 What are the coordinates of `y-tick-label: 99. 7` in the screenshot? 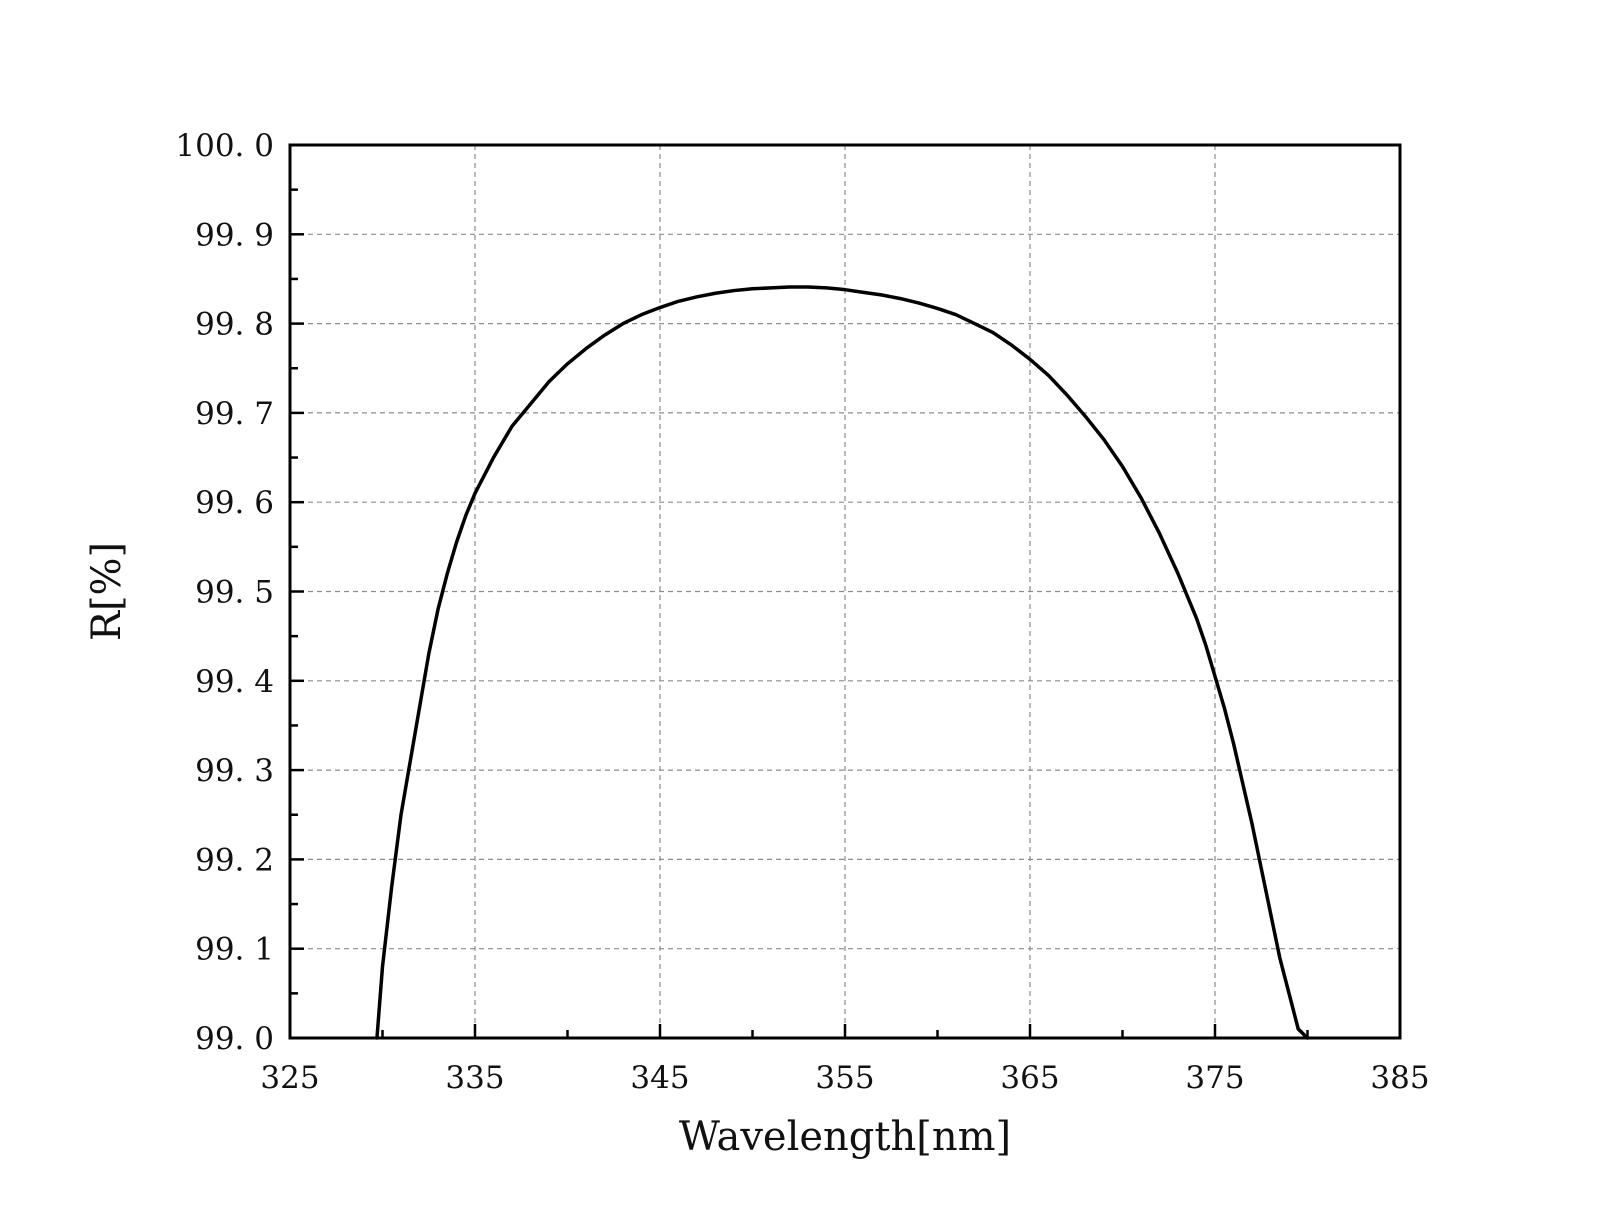 It's located at (234, 414).